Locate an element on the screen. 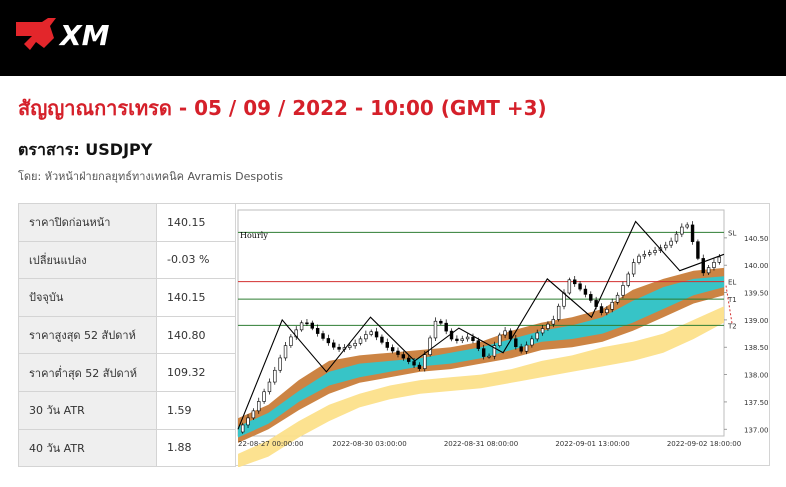 Image resolution: width=786 pixels, height=487 pixels. stat-label: 40 วัน ATR is located at coordinates (87, 448).